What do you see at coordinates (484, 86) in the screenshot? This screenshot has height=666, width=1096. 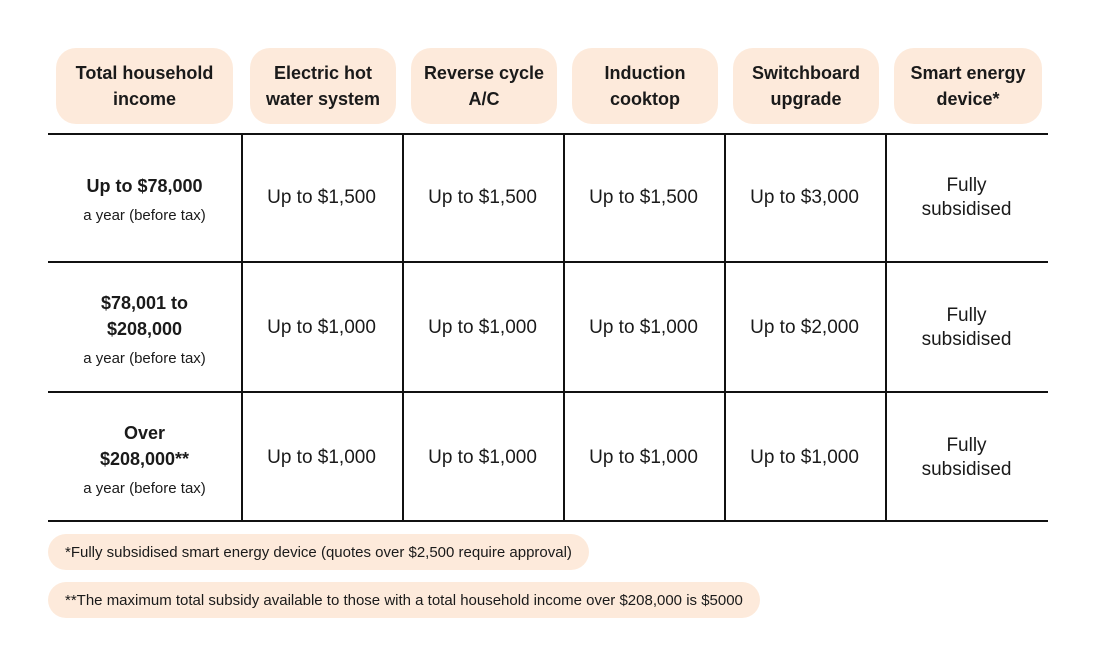 I see `column-header: Reverse cycle A/C` at bounding box center [484, 86].